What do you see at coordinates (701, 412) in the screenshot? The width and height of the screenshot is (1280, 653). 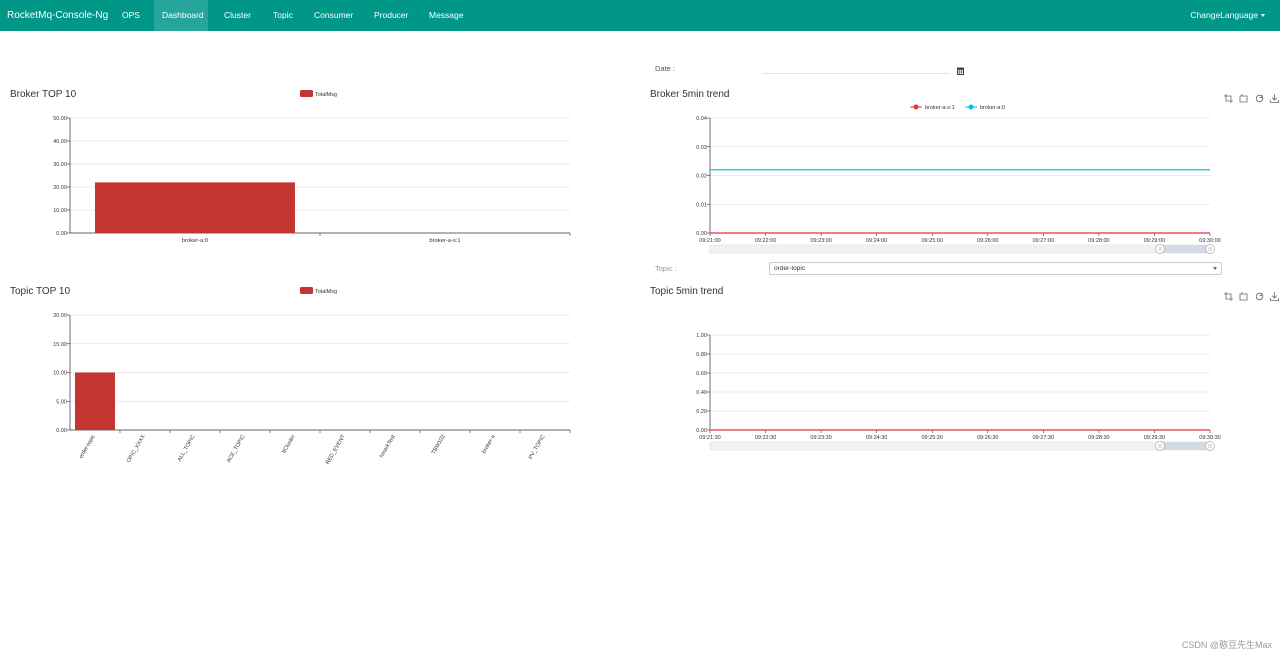 I see `topic-trend-ytick-label: 0.20` at bounding box center [701, 412].